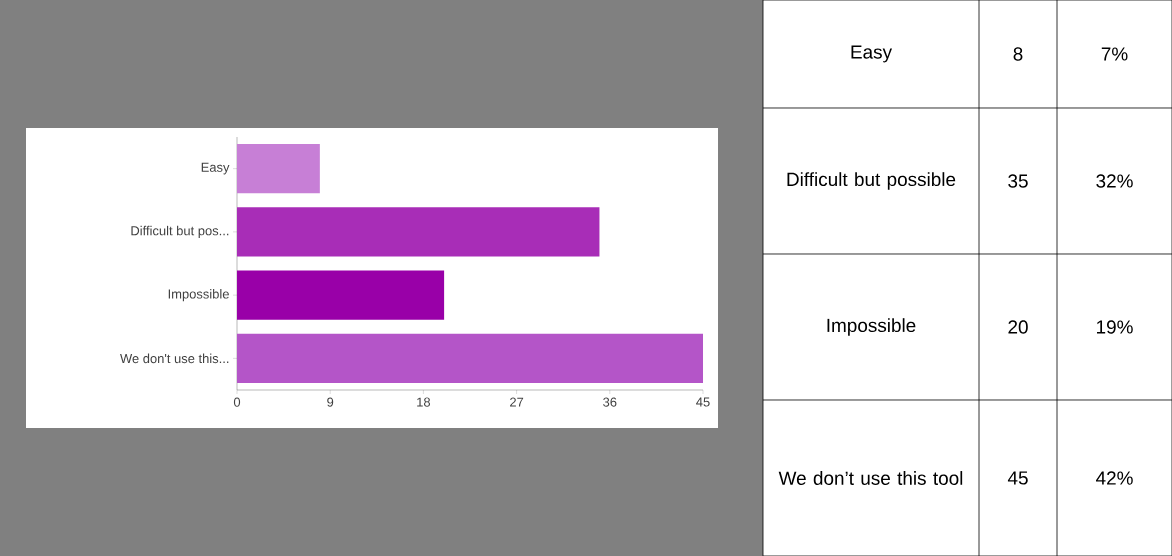  I want to click on x-tick-label: 27, so click(517, 402).